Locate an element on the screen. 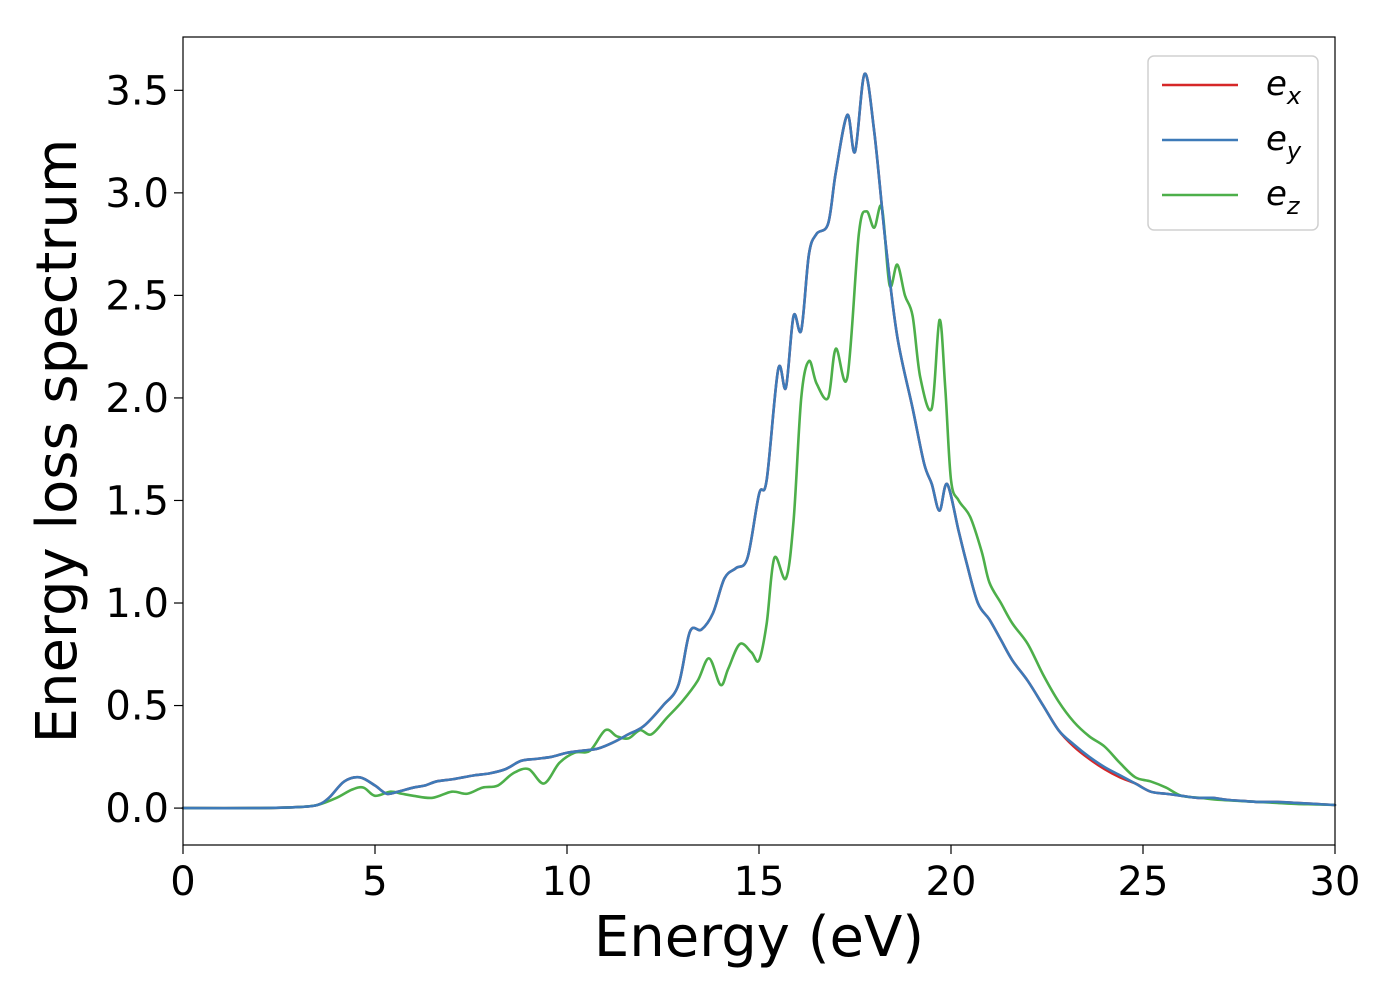 This screenshot has height=1000, width=1400. x-tick-label: 0 is located at coordinates (182, 882).